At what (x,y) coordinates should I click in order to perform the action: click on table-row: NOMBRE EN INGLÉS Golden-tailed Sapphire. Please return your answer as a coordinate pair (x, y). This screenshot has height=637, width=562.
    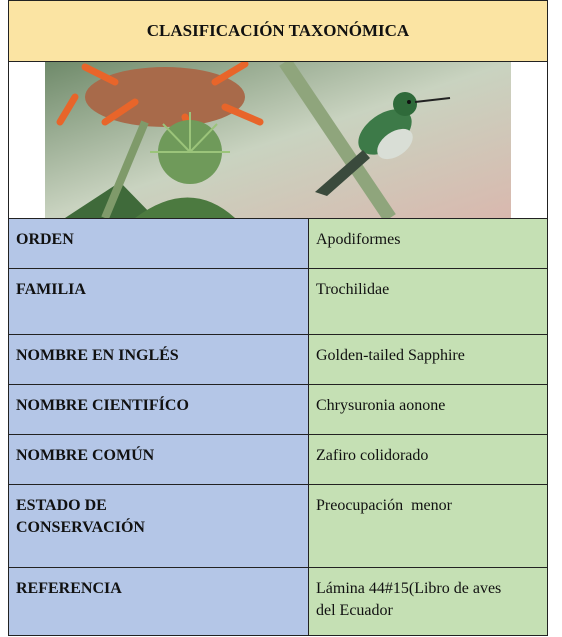
    Looking at the image, I should click on (278, 359).